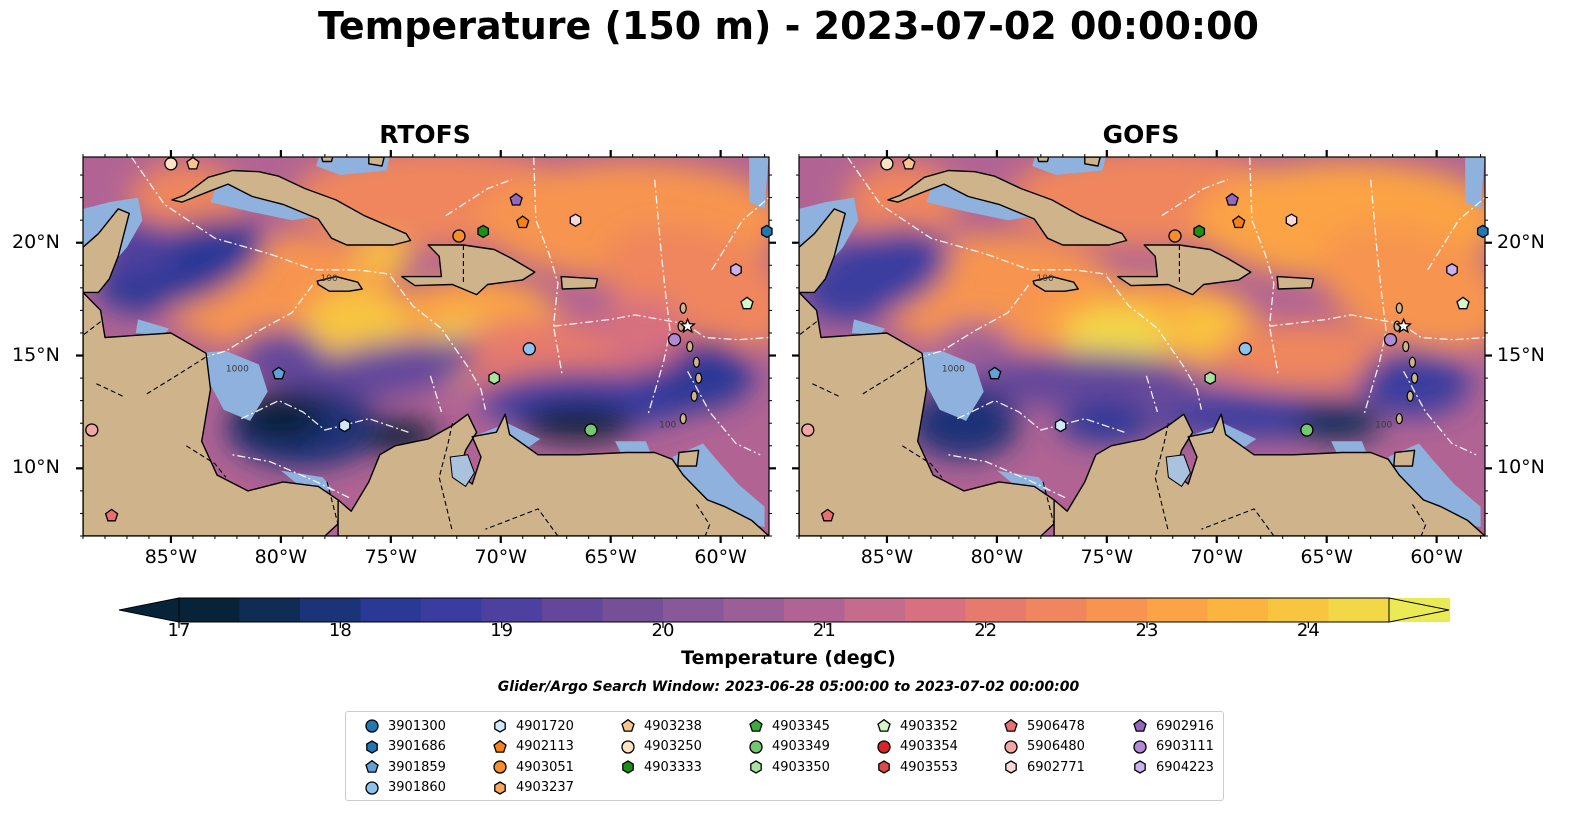  I want to click on lat-tick-label-1-0: 20°N, so click(1521, 241).